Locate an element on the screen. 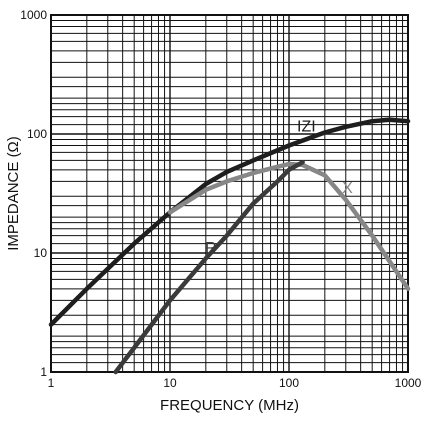 This screenshot has height=421, width=421. series-label-izi: IZI is located at coordinates (306, 126).